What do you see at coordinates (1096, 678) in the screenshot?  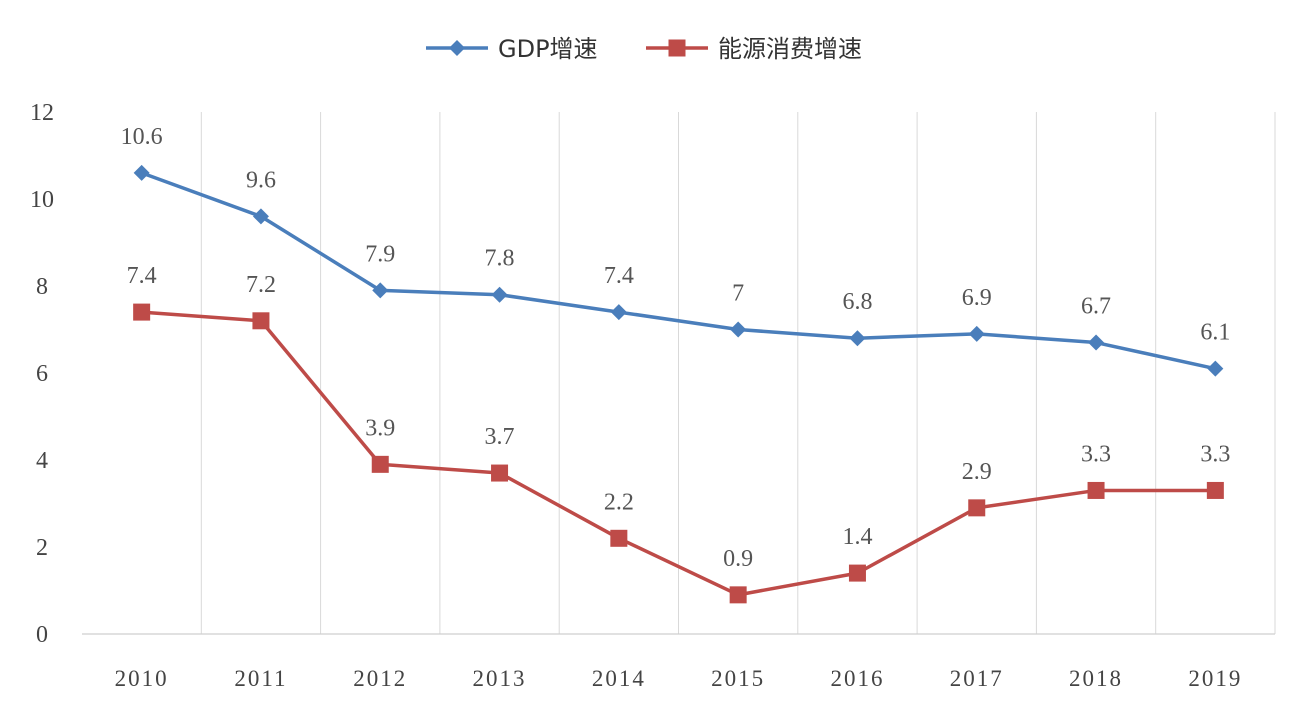 I see `x-tick-label: 2018` at bounding box center [1096, 678].